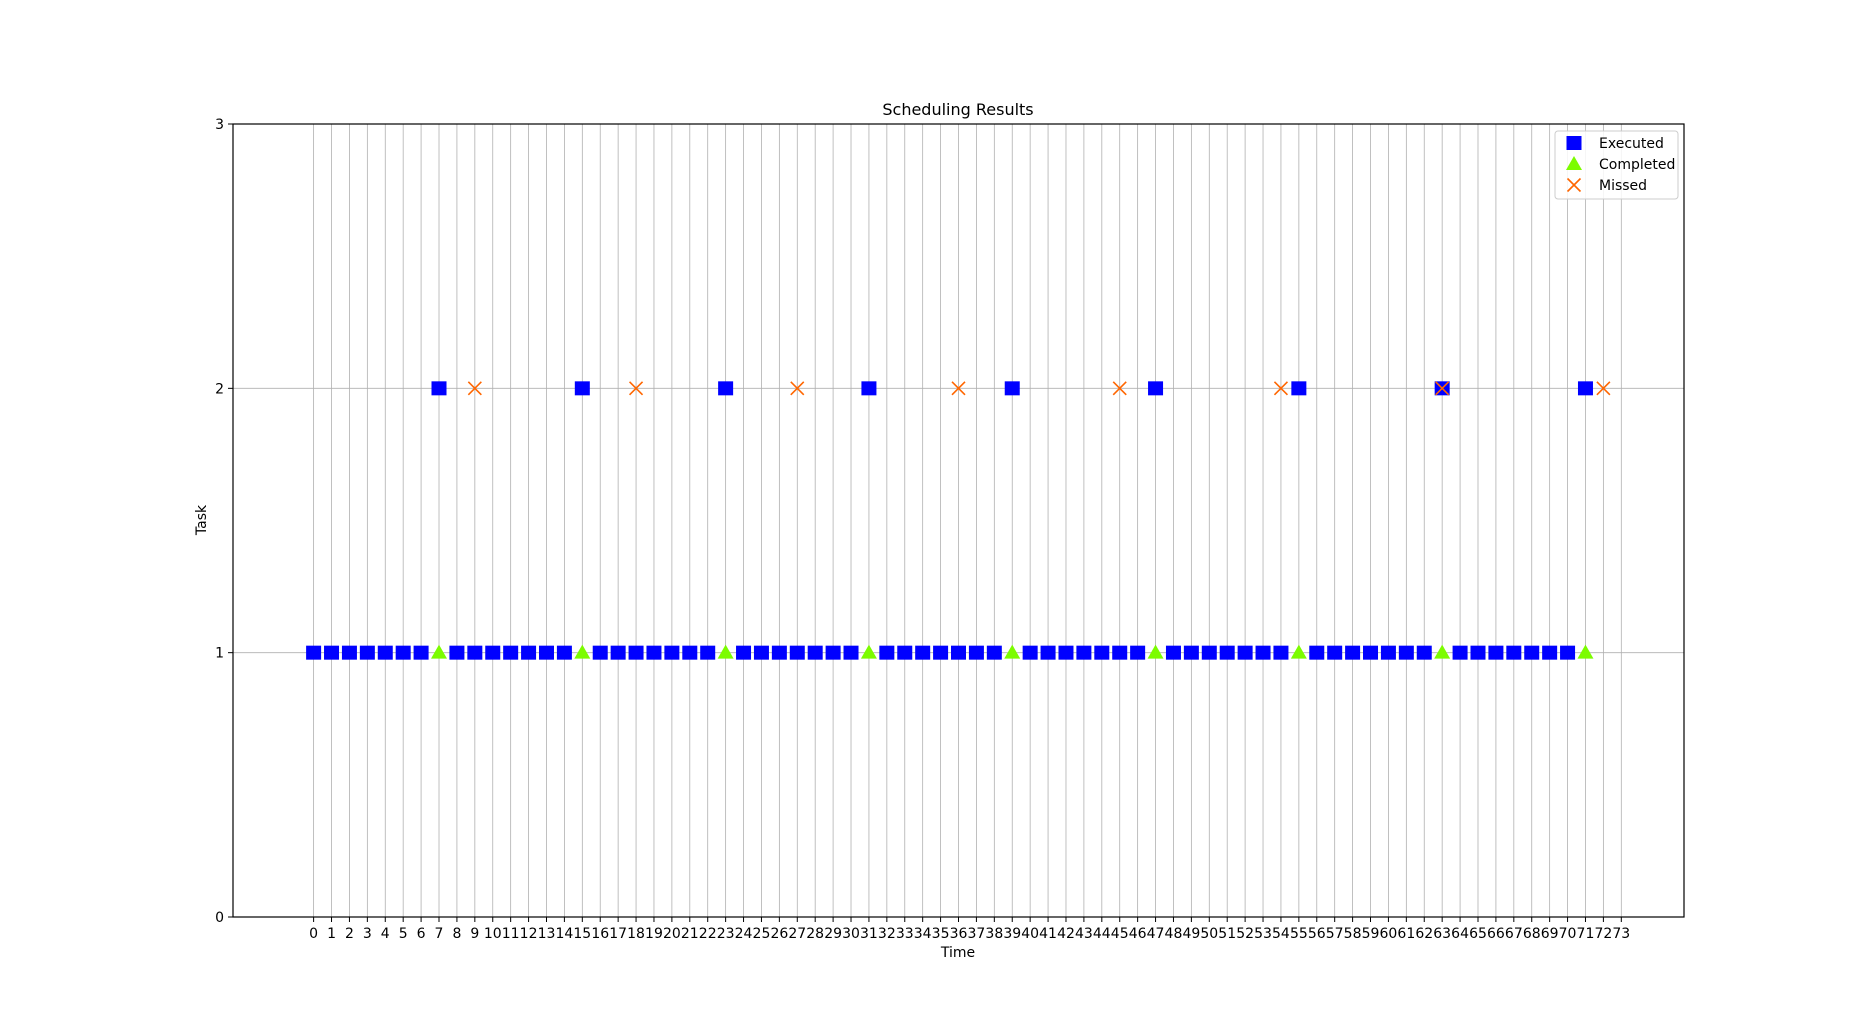 This screenshot has width=1855, height=1022. I want to click on x-tick-label: 56, so click(1317, 934).